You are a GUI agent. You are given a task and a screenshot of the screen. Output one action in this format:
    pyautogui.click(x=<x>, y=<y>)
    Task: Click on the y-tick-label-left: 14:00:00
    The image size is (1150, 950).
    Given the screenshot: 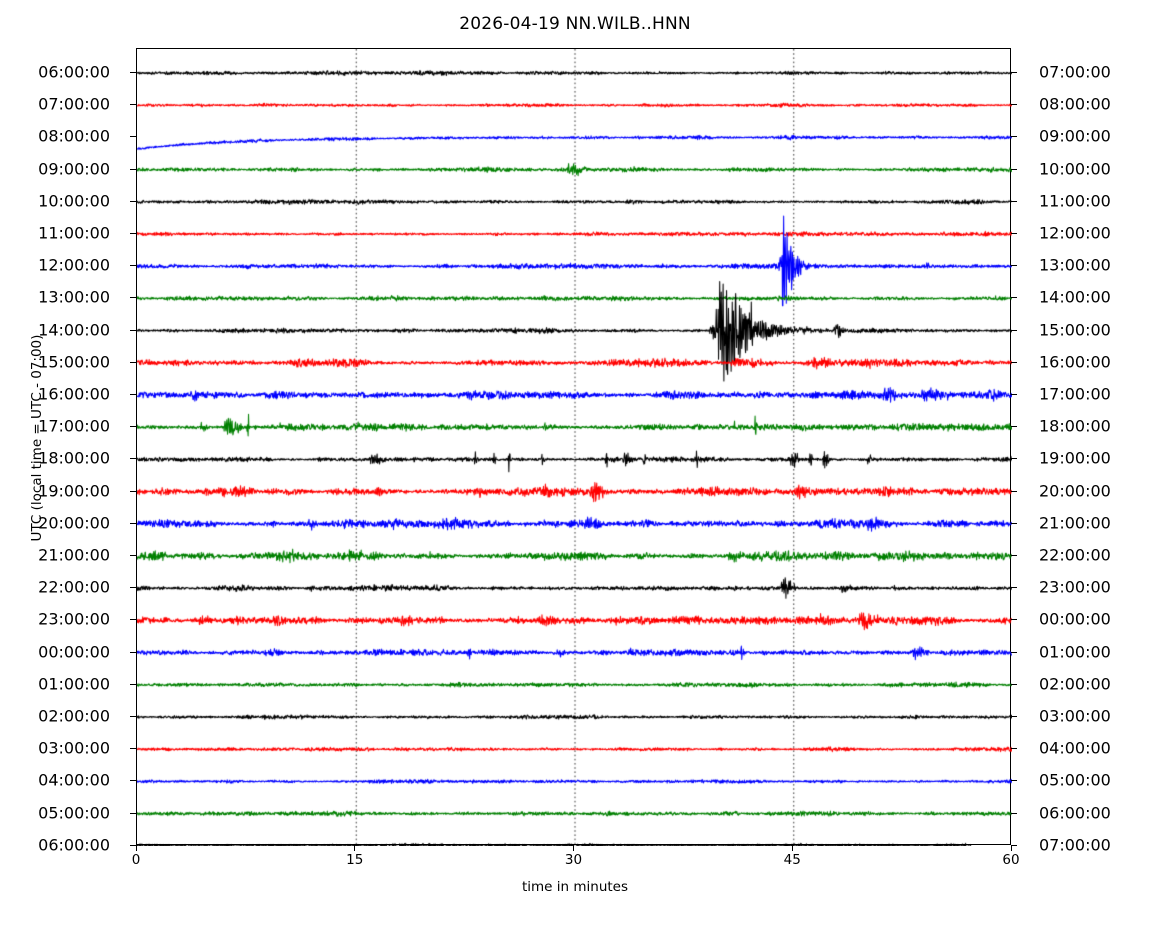 What is the action you would take?
    pyautogui.click(x=74, y=330)
    